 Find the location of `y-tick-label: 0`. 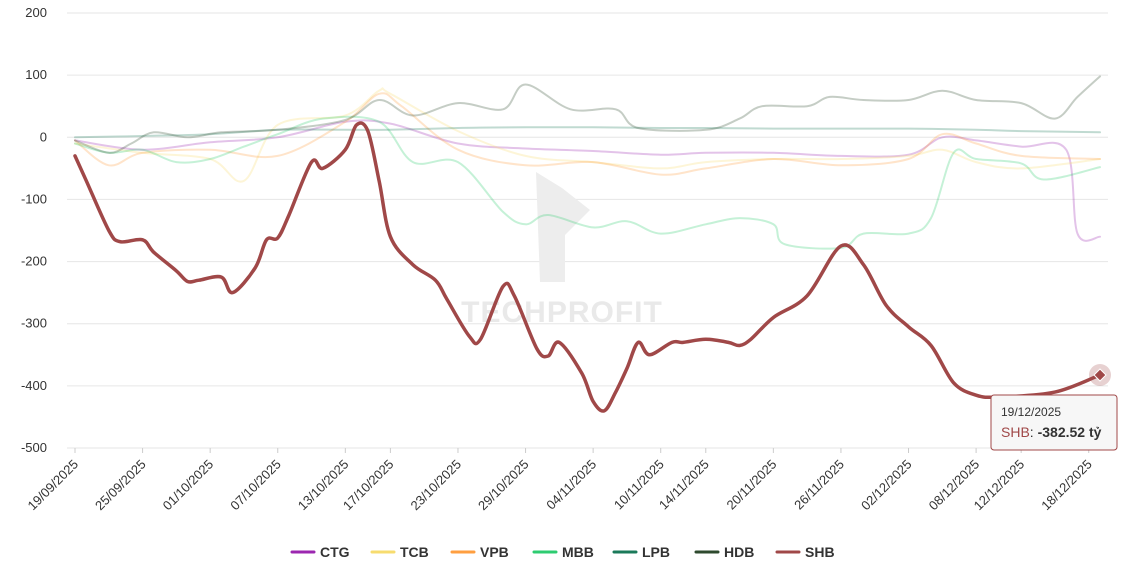

y-tick-label: 0 is located at coordinates (43, 136).